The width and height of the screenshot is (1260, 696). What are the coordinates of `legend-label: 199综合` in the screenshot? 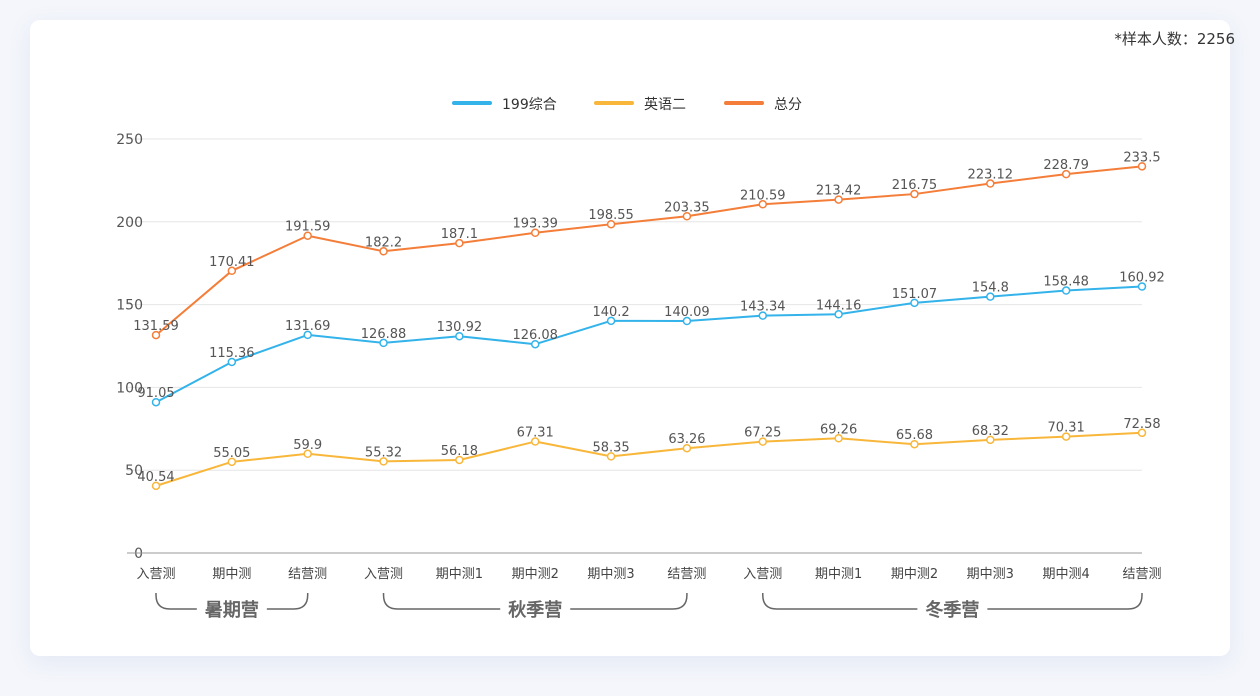 It's located at (529, 105).